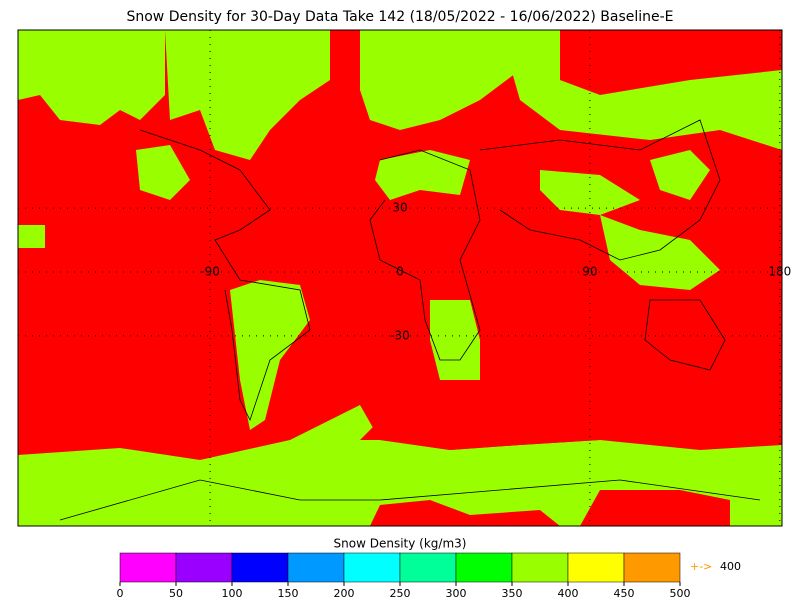 This screenshot has height=600, width=800. I want to click on lat-label: -30, so click(400, 335).